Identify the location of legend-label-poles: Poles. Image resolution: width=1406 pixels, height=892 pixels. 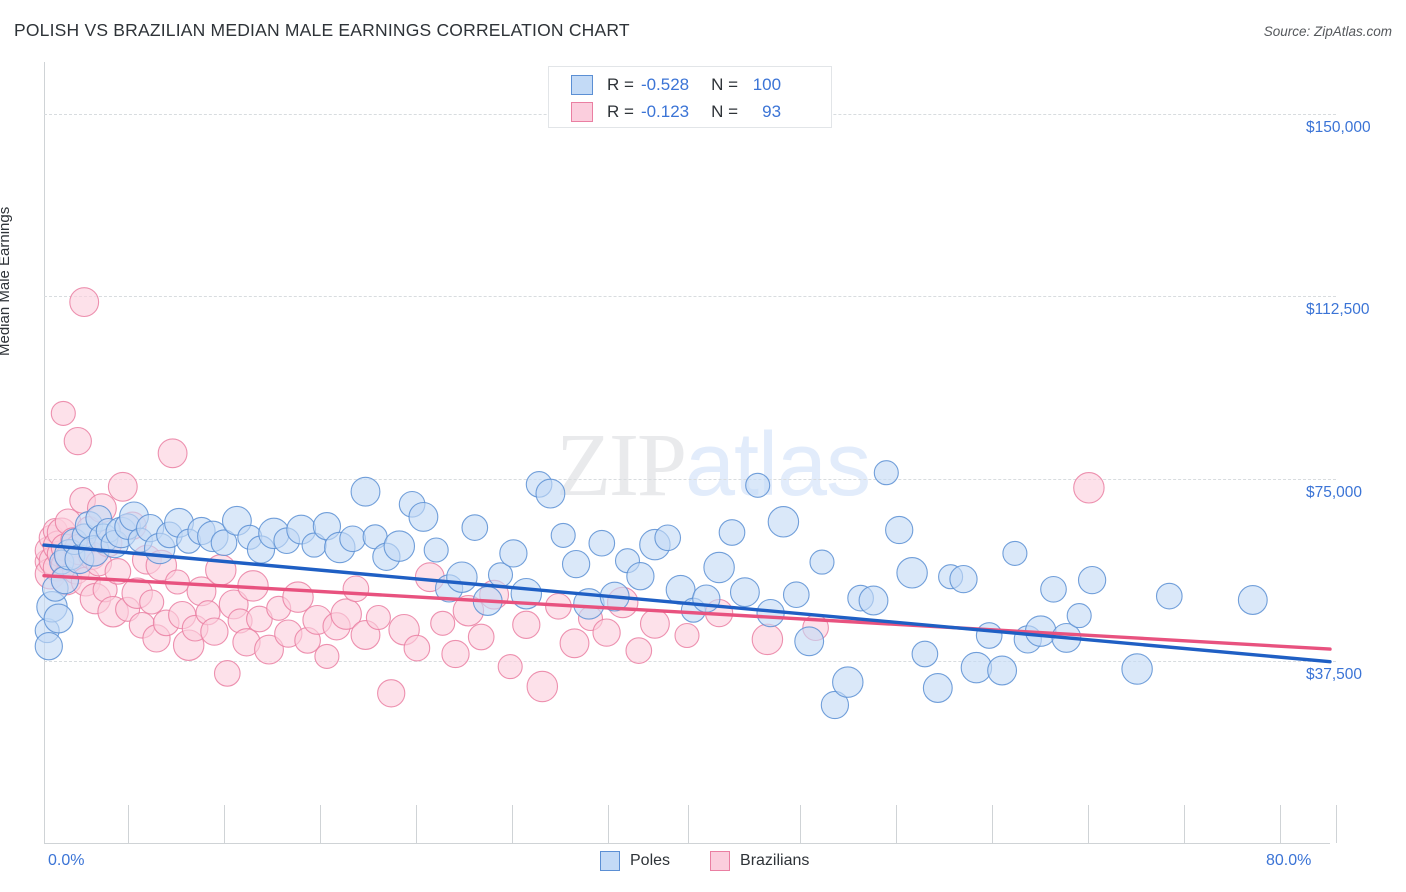
(650, 860).